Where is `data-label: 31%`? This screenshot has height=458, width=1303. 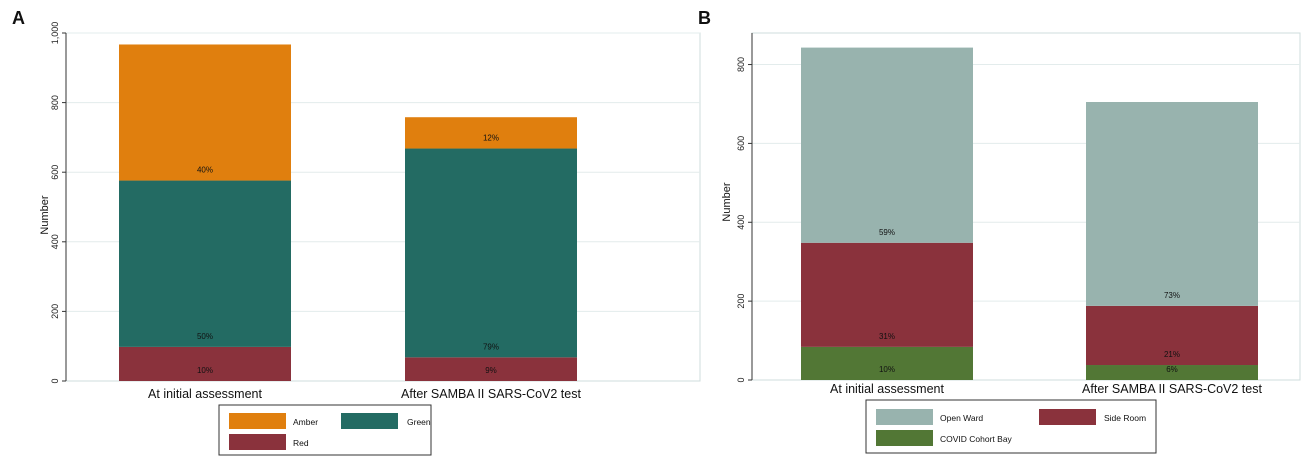 data-label: 31% is located at coordinates (887, 336).